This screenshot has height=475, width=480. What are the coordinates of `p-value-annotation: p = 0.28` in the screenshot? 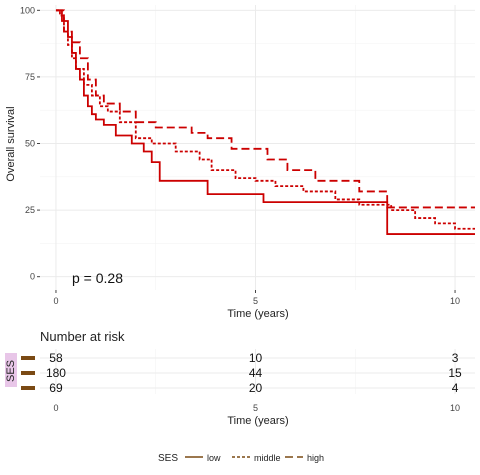 It's located at (97, 278).